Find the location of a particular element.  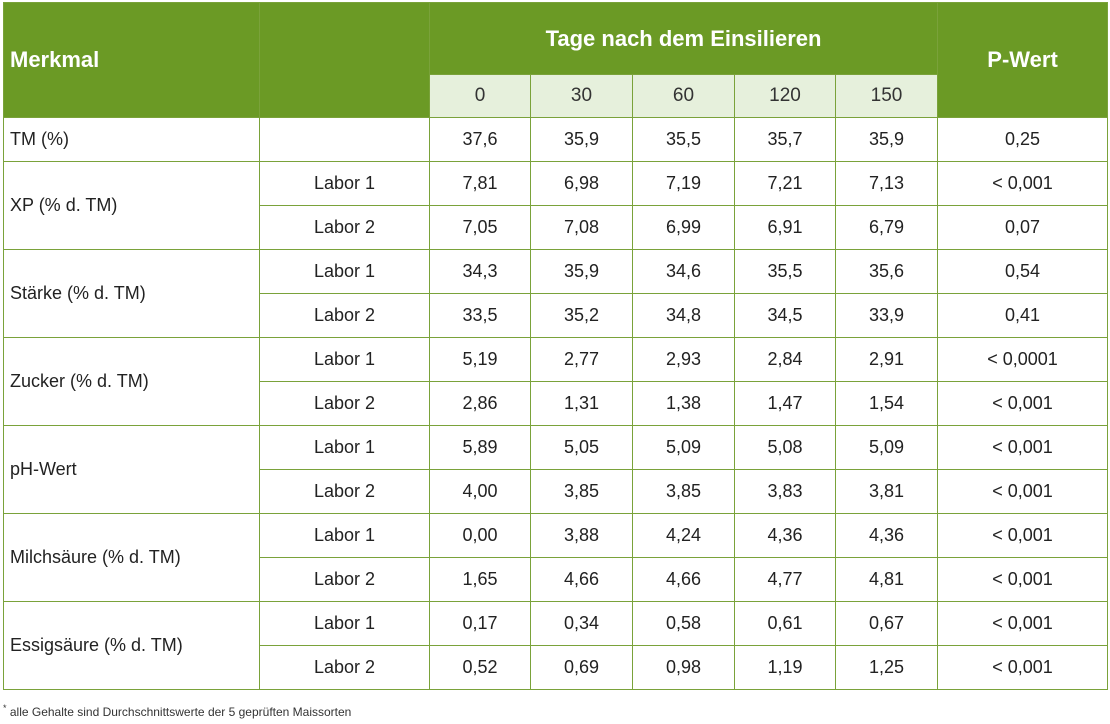

value-cell: 1,47 is located at coordinates (785, 403).